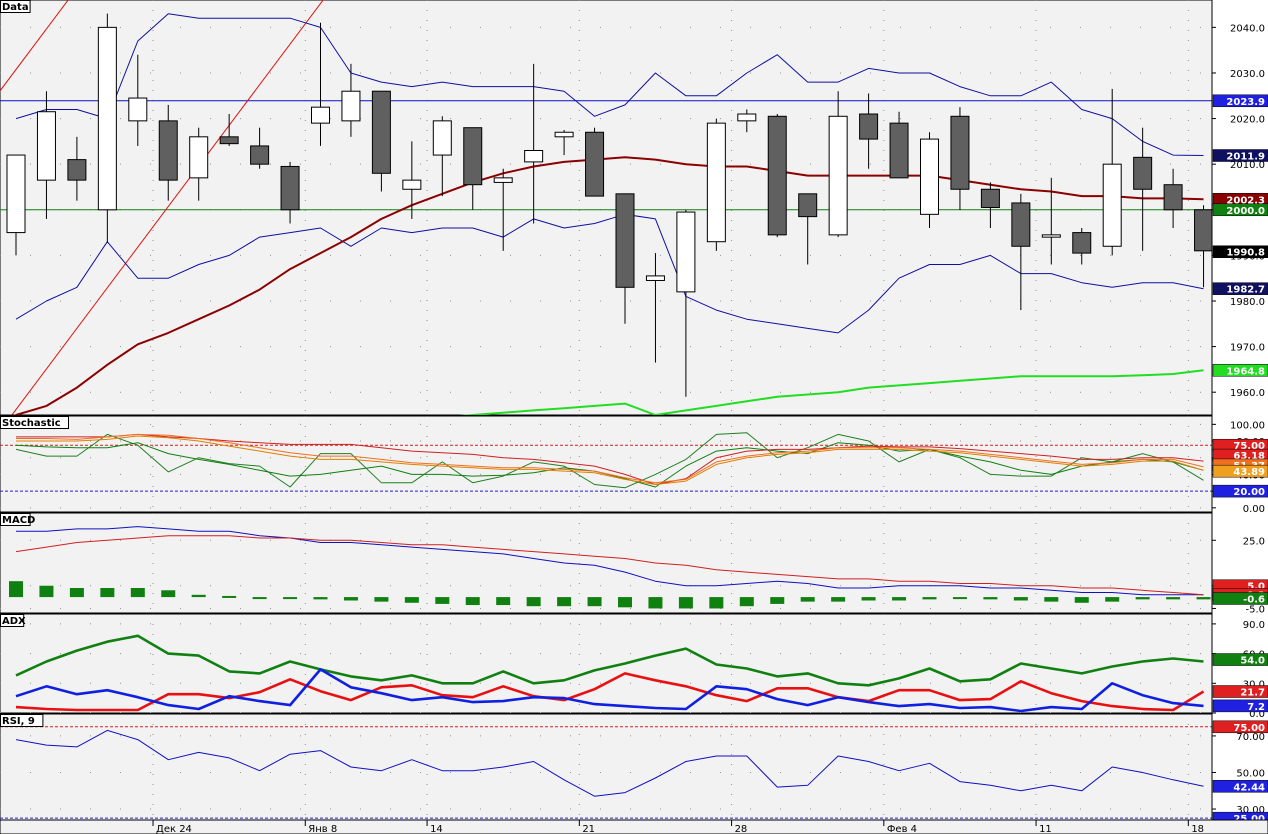 The width and height of the screenshot is (1268, 834). I want to click on y-tick-label: -5.0, so click(1255, 609).